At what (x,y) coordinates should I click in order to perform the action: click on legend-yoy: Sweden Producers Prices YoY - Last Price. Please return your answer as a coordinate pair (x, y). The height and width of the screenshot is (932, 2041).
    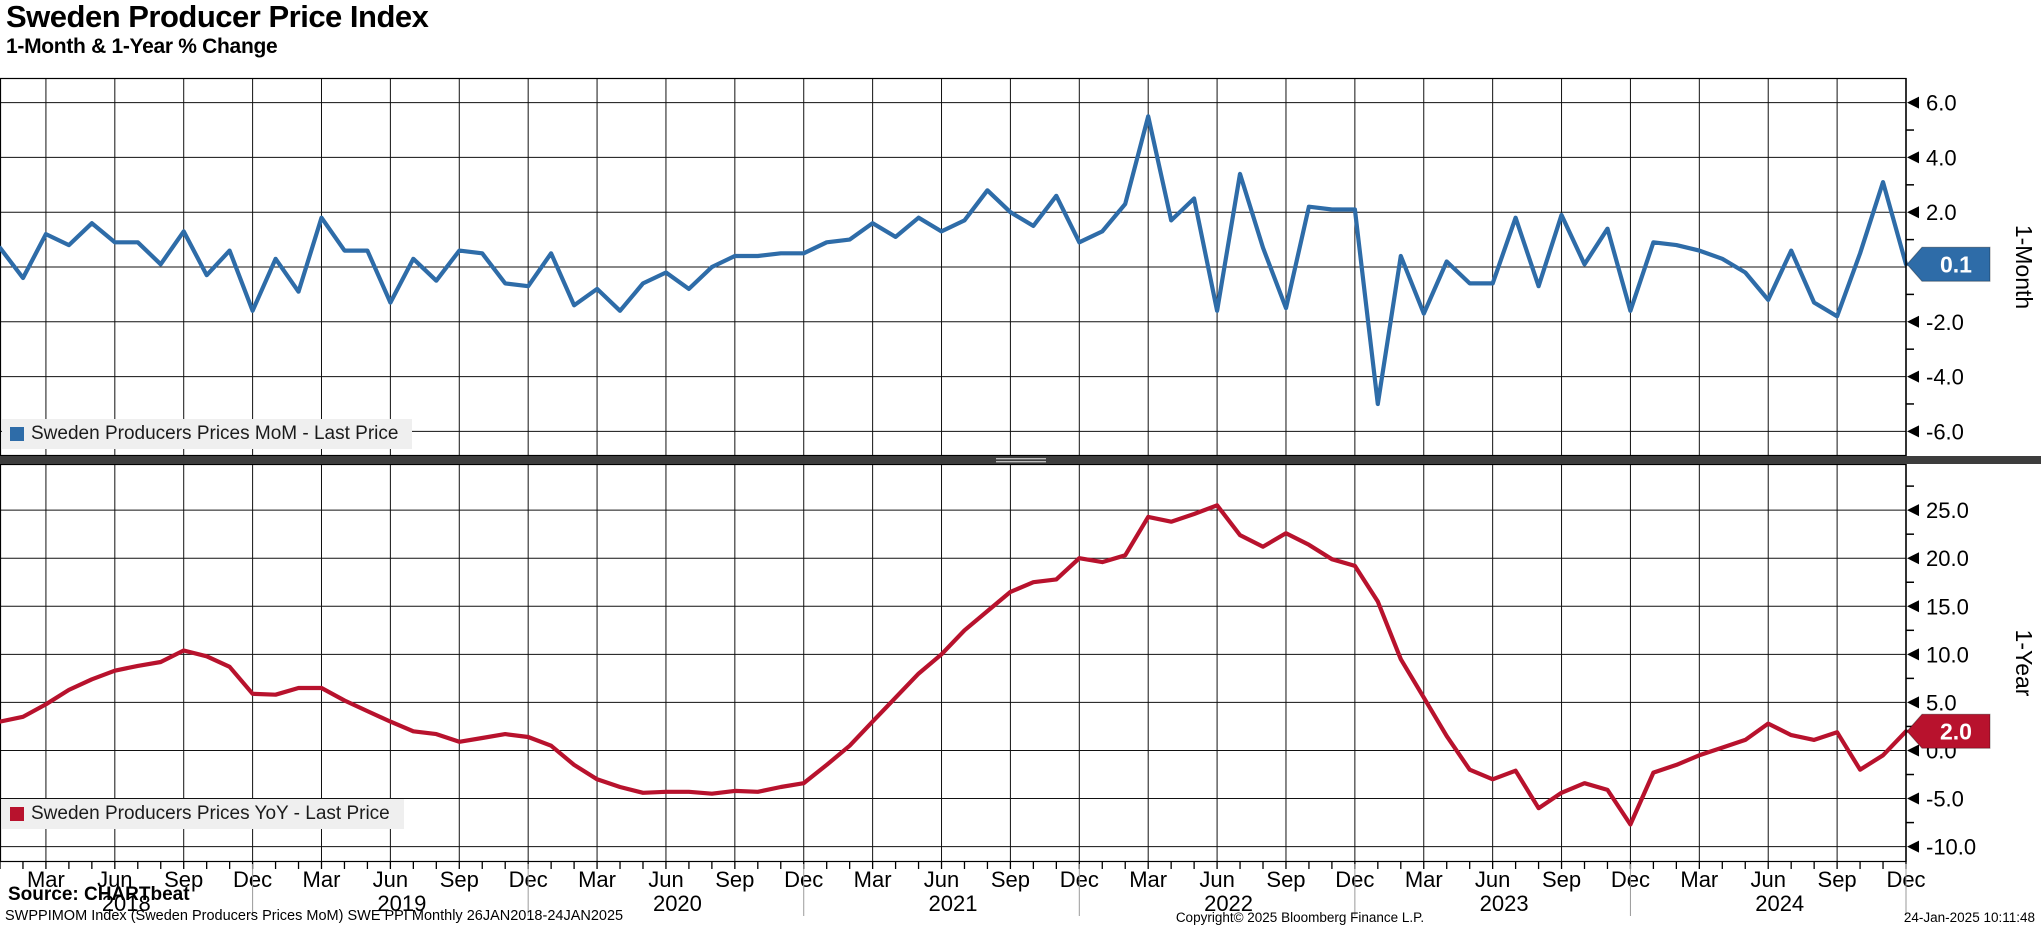
    Looking at the image, I should click on (203, 814).